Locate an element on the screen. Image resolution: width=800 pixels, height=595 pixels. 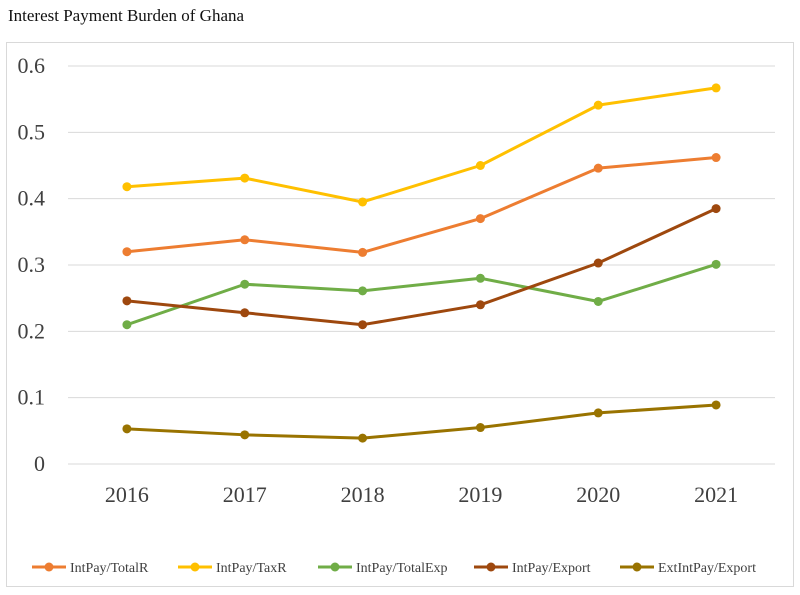
chart-title: Interest Payment Burden of Ghana is located at coordinates (126, 15).